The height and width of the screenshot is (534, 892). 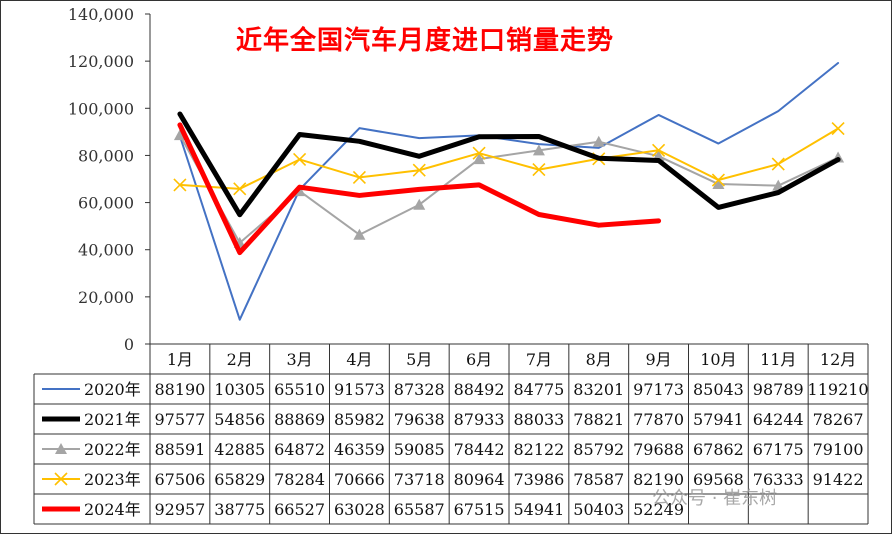 I want to click on data-label: 73986, so click(x=538, y=479).